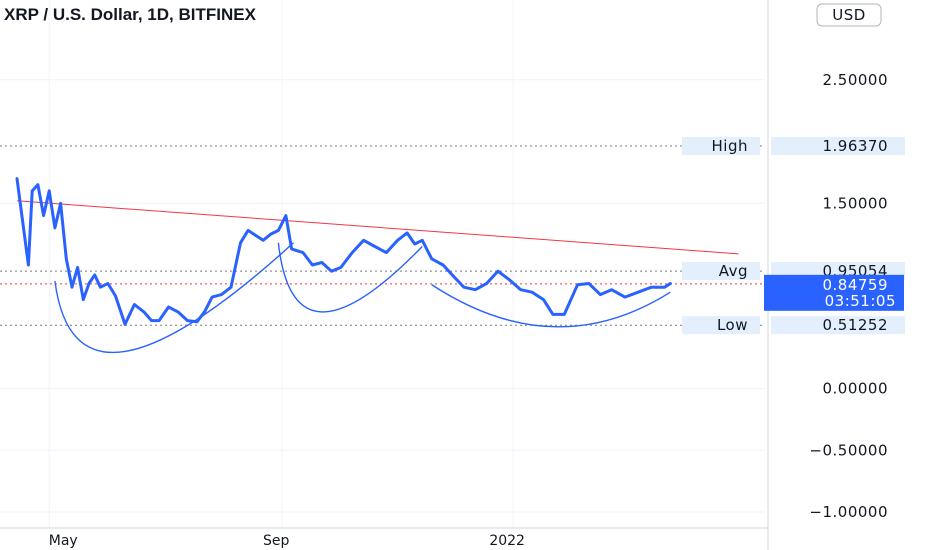 The height and width of the screenshot is (550, 932). Describe the element at coordinates (855, 146) in the screenshot. I see `high-value: 1.96370` at that location.